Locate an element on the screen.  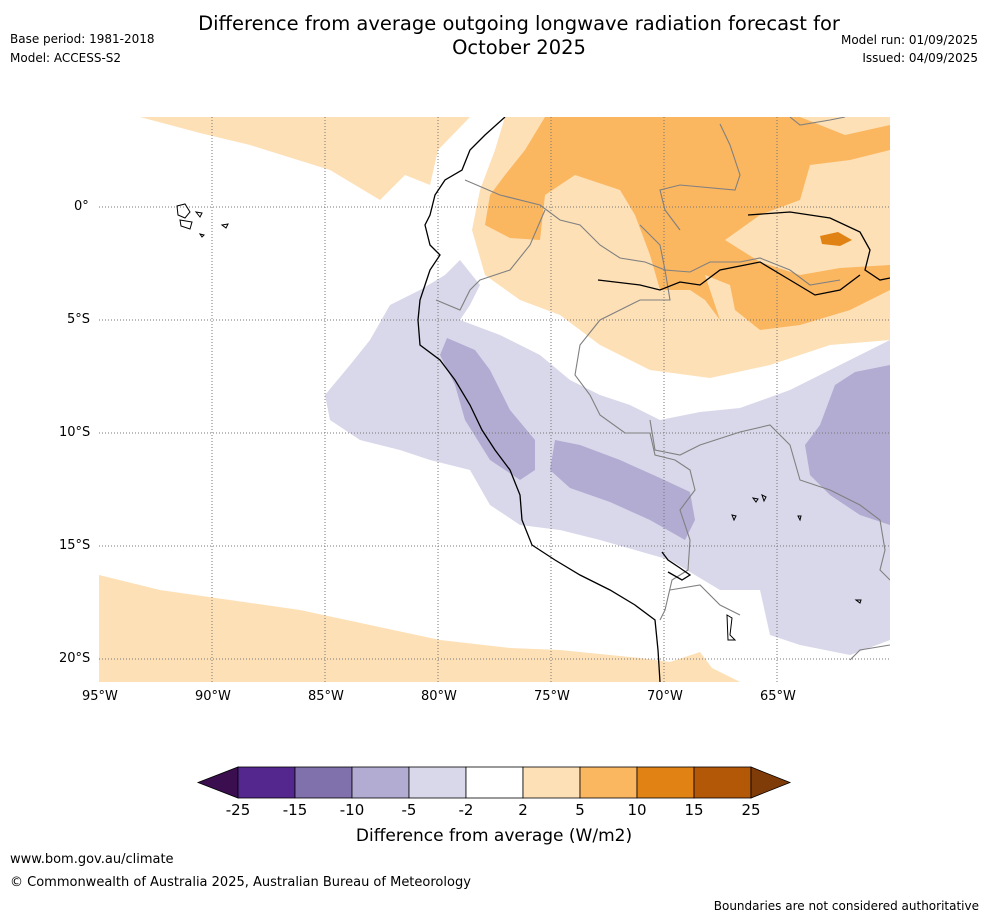
colorbar-label: 10 is located at coordinates (637, 810).